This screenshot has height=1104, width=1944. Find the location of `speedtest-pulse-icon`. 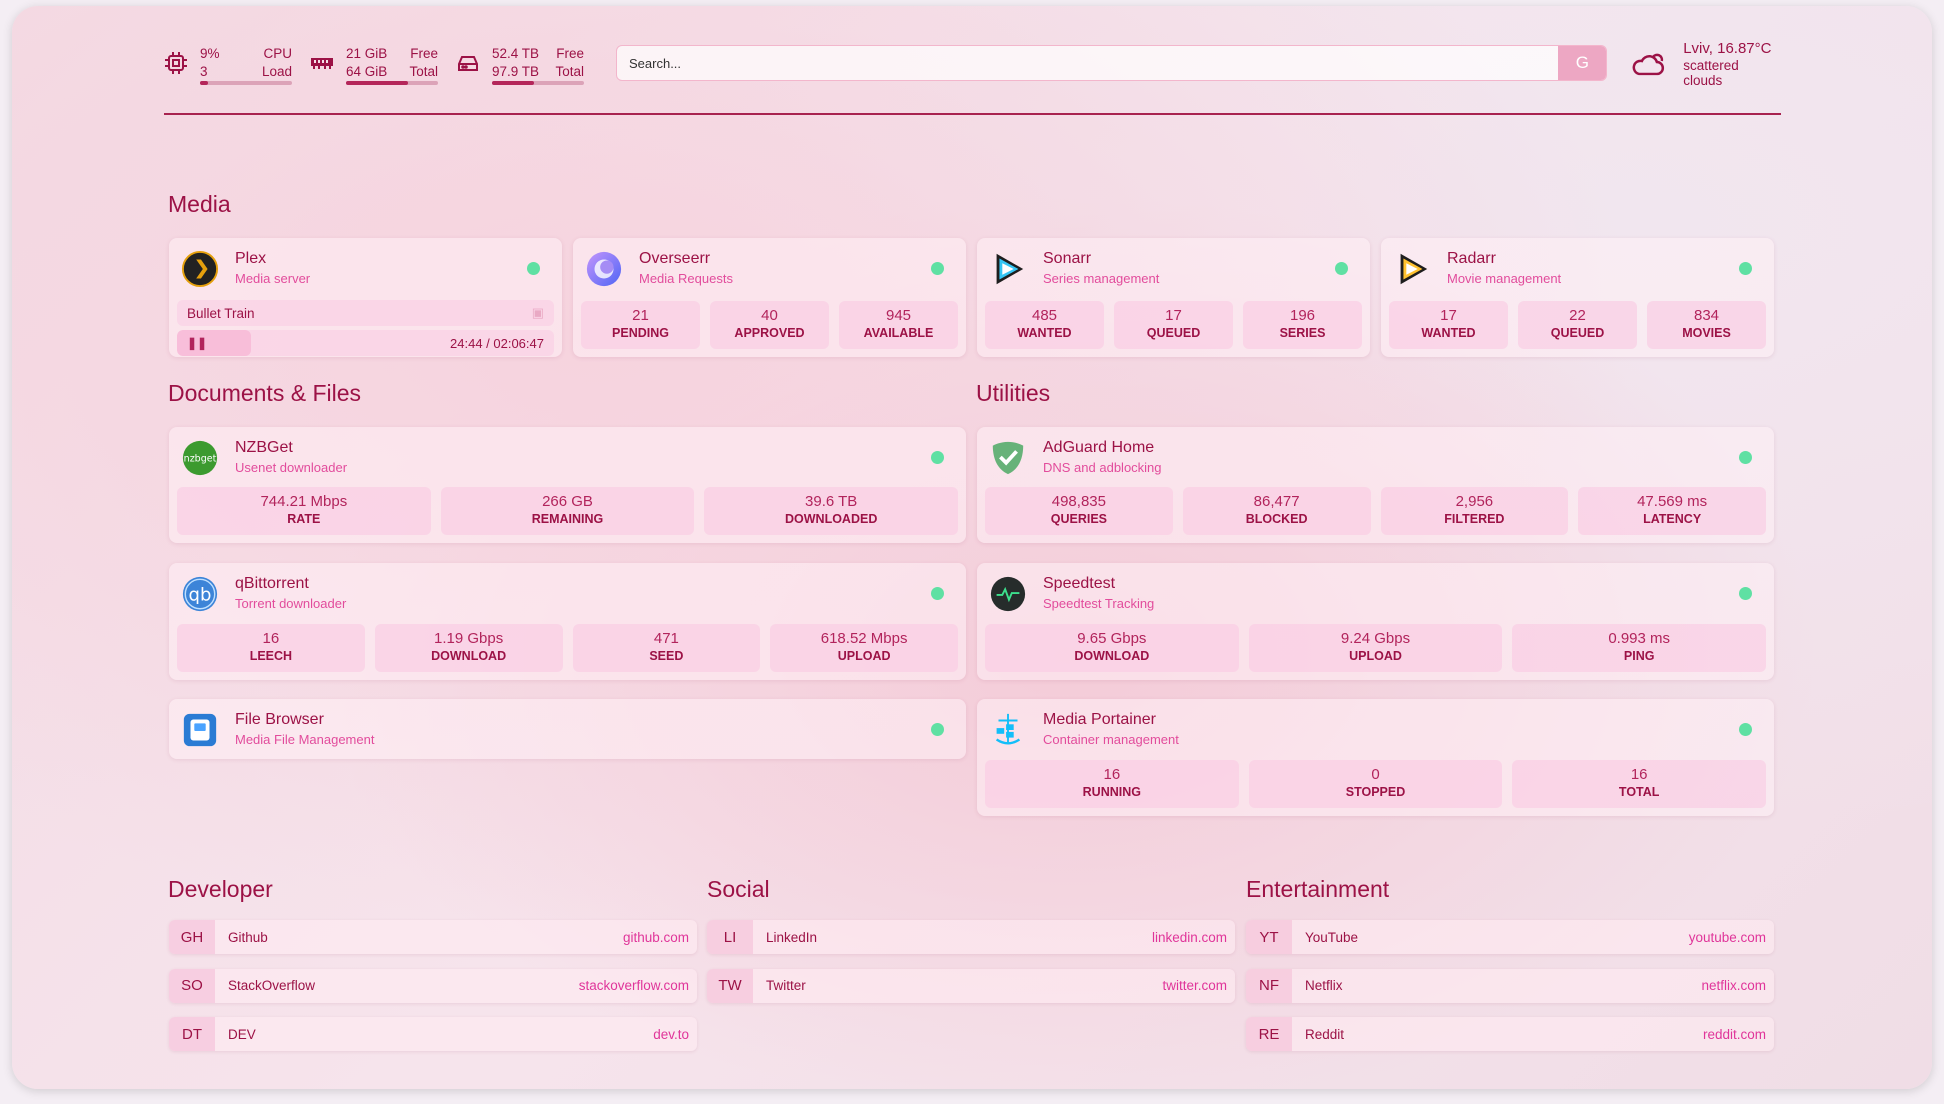

speedtest-pulse-icon is located at coordinates (1008, 594).